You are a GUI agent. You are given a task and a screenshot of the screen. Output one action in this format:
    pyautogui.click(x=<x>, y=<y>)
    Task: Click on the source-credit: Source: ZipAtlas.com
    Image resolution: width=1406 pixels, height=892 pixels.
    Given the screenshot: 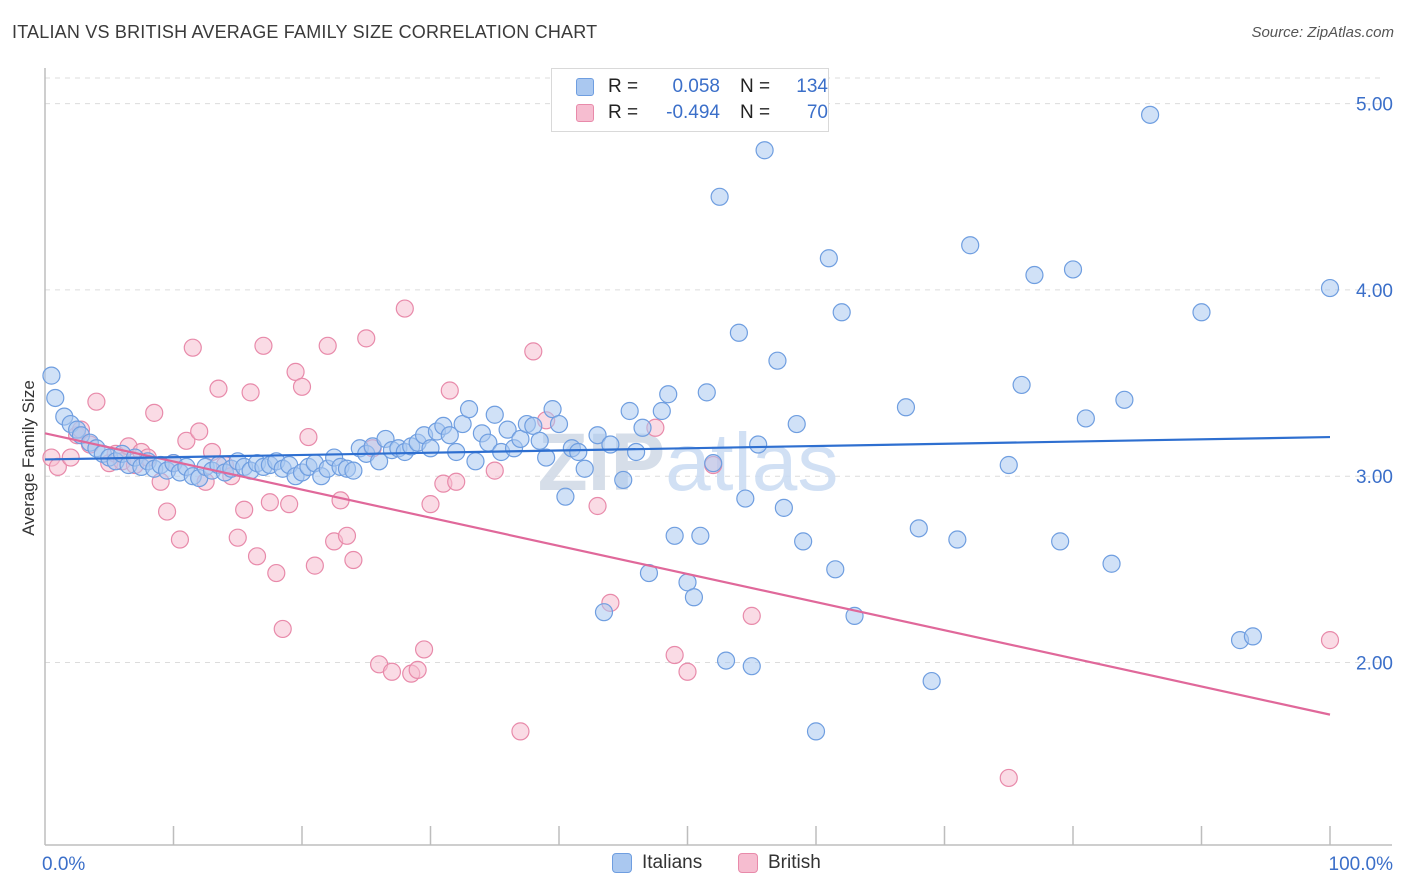 What is the action you would take?
    pyautogui.click(x=1322, y=32)
    